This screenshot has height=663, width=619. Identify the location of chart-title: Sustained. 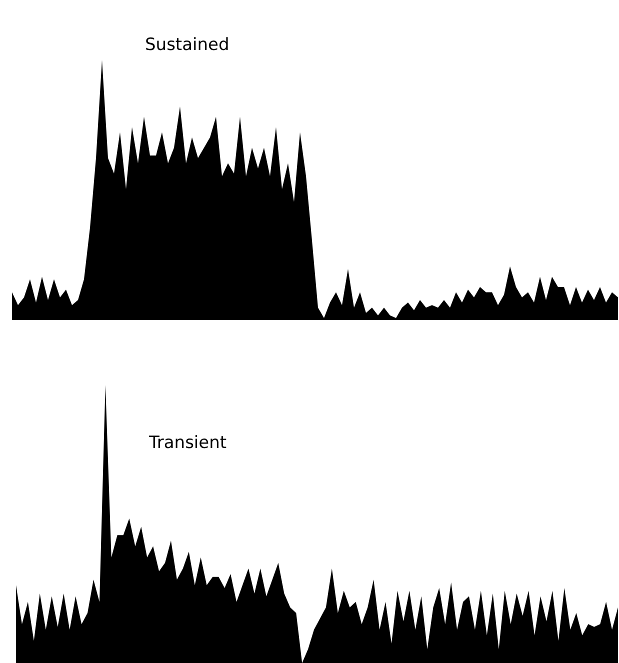
(187, 45).